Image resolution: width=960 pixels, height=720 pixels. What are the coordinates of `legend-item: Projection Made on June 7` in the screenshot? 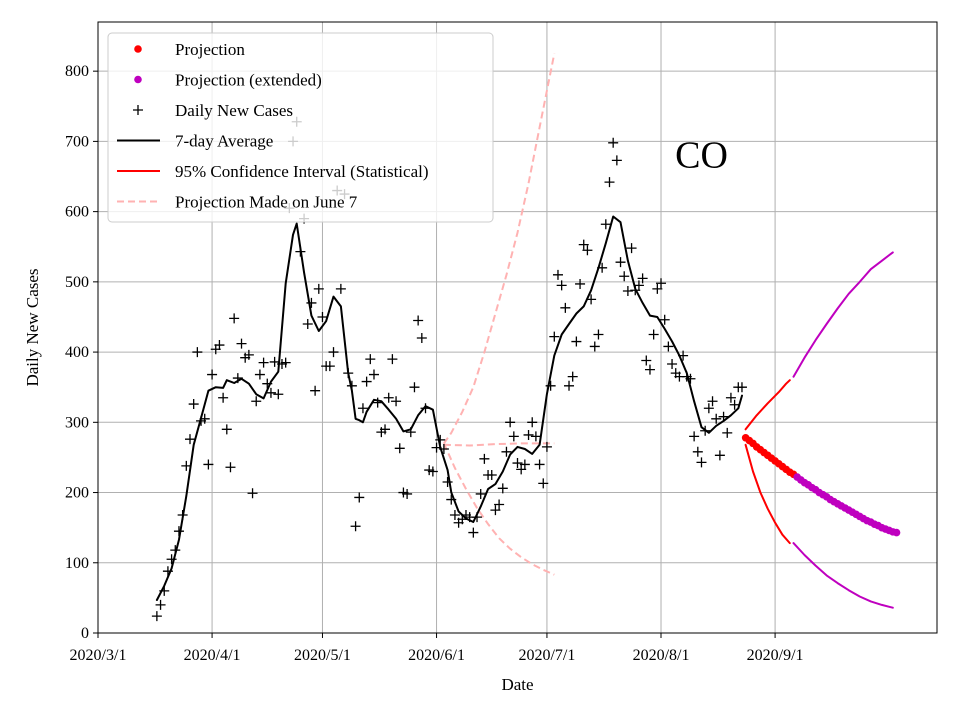 It's located at (237, 202).